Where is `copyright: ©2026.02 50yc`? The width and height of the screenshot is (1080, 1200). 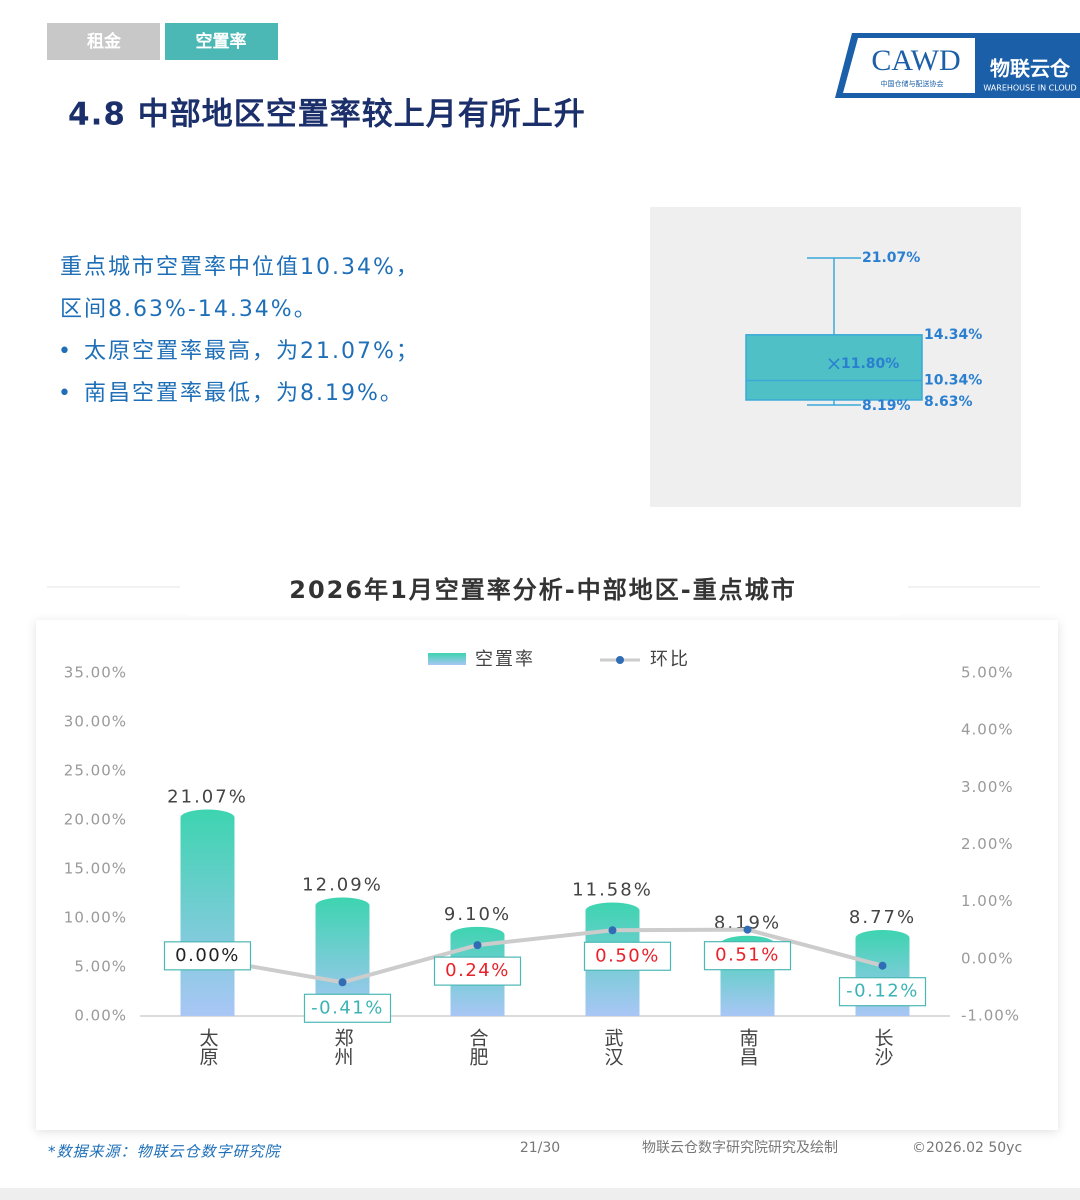 copyright: ©2026.02 50yc is located at coordinates (967, 1148).